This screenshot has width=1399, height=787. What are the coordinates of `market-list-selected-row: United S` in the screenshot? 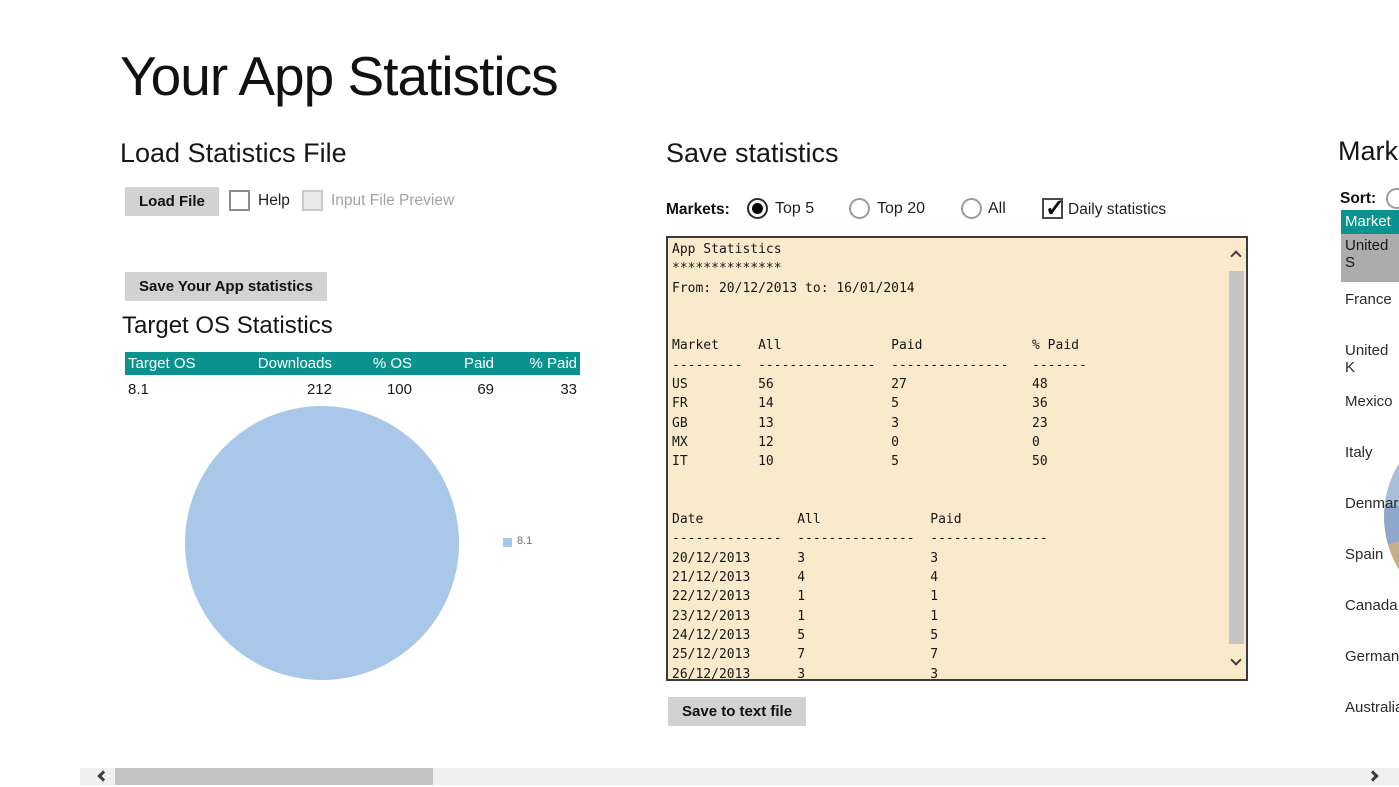 It's located at (1370, 258).